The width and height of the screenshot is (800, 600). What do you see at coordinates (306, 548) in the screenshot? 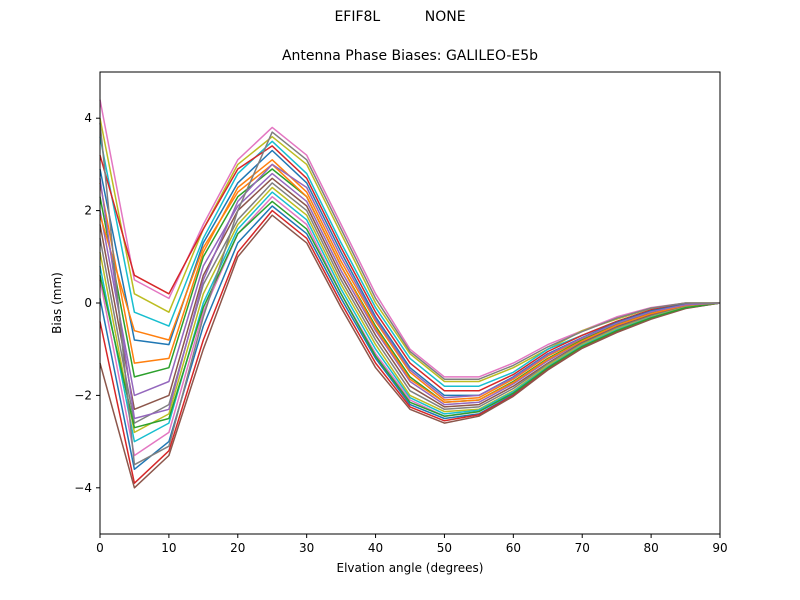
I see `x-tick-label: 30` at bounding box center [306, 548].